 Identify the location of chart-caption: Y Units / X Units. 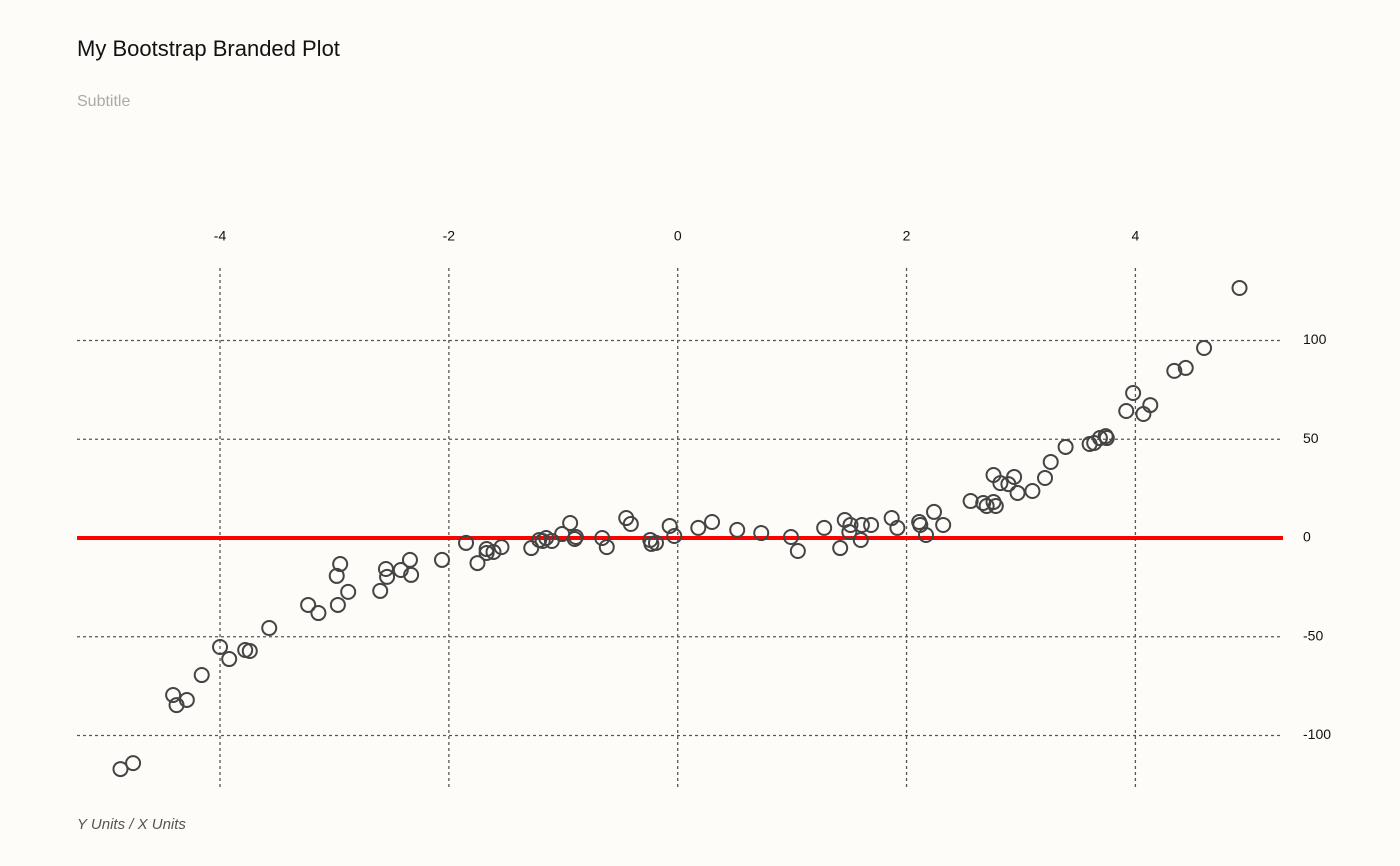
(131, 824).